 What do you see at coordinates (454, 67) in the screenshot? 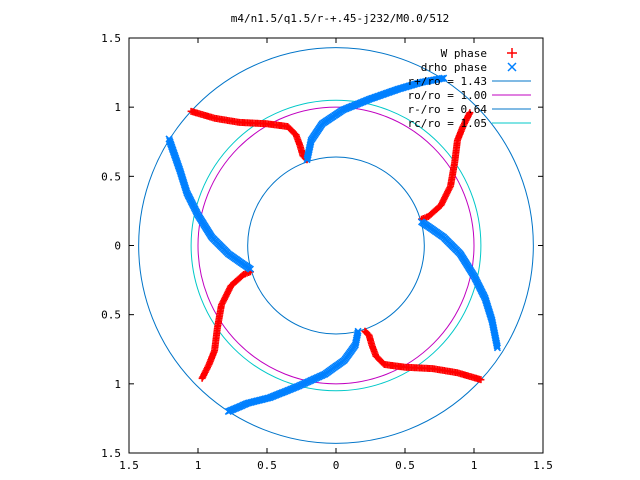
I see `legend-label: drho phase` at bounding box center [454, 67].